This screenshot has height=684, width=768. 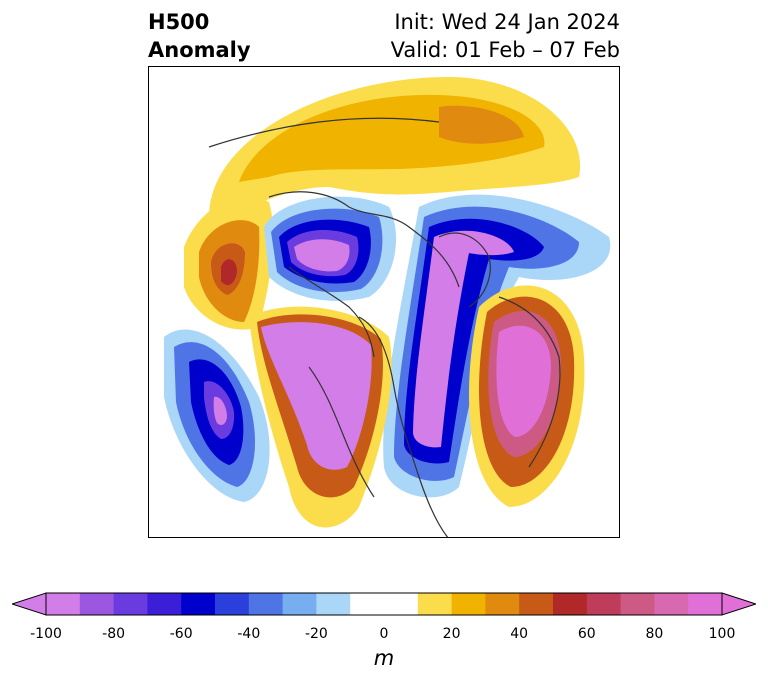 What do you see at coordinates (249, 634) in the screenshot?
I see `colorbar-tick-label: -40` at bounding box center [249, 634].